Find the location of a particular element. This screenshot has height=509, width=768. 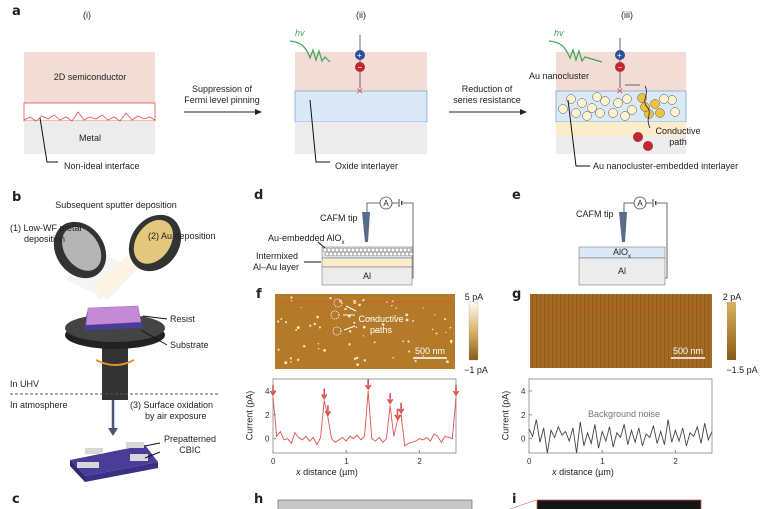

afm-map-f is located at coordinates (377, 331).